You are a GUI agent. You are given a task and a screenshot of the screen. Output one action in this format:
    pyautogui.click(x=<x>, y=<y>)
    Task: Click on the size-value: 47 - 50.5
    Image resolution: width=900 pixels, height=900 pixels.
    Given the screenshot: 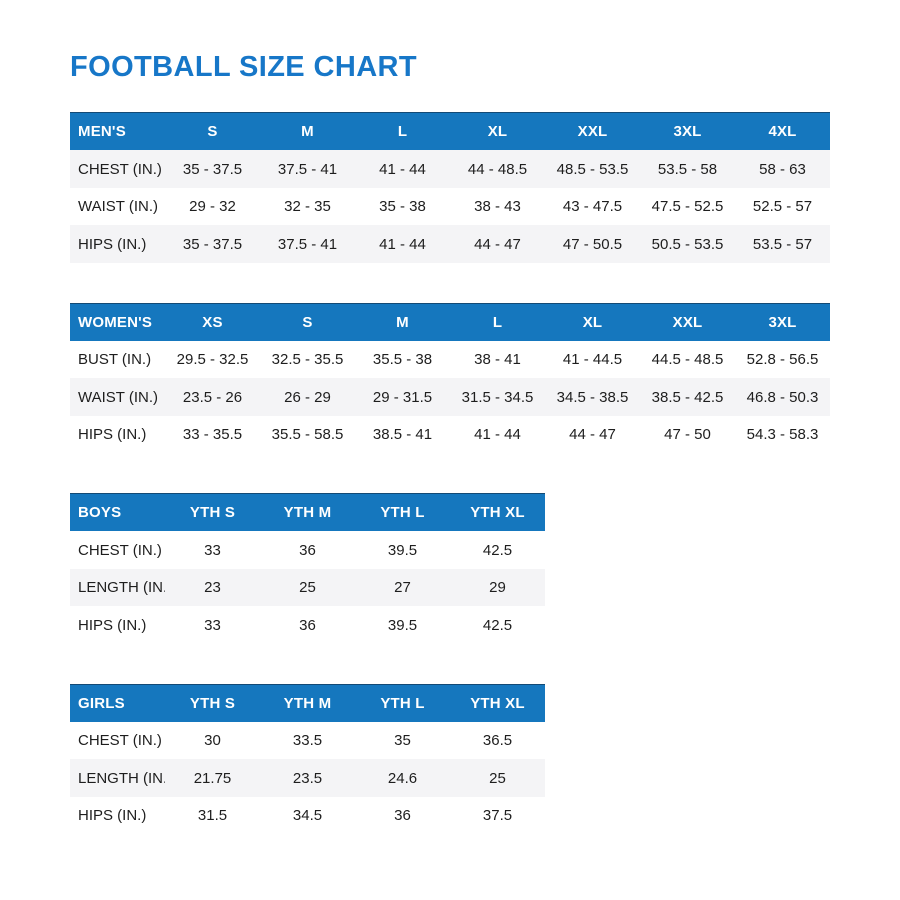 What is the action you would take?
    pyautogui.click(x=592, y=244)
    